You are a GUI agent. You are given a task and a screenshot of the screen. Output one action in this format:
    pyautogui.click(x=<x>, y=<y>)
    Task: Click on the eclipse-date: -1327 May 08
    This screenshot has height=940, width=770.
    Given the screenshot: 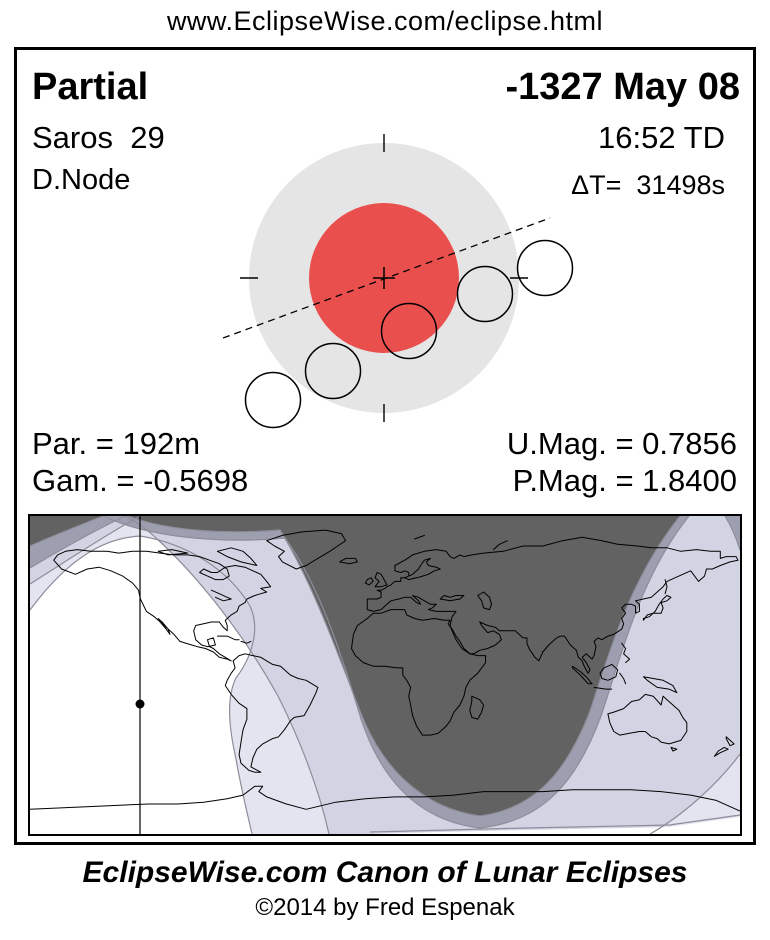 What is the action you would take?
    pyautogui.click(x=623, y=87)
    